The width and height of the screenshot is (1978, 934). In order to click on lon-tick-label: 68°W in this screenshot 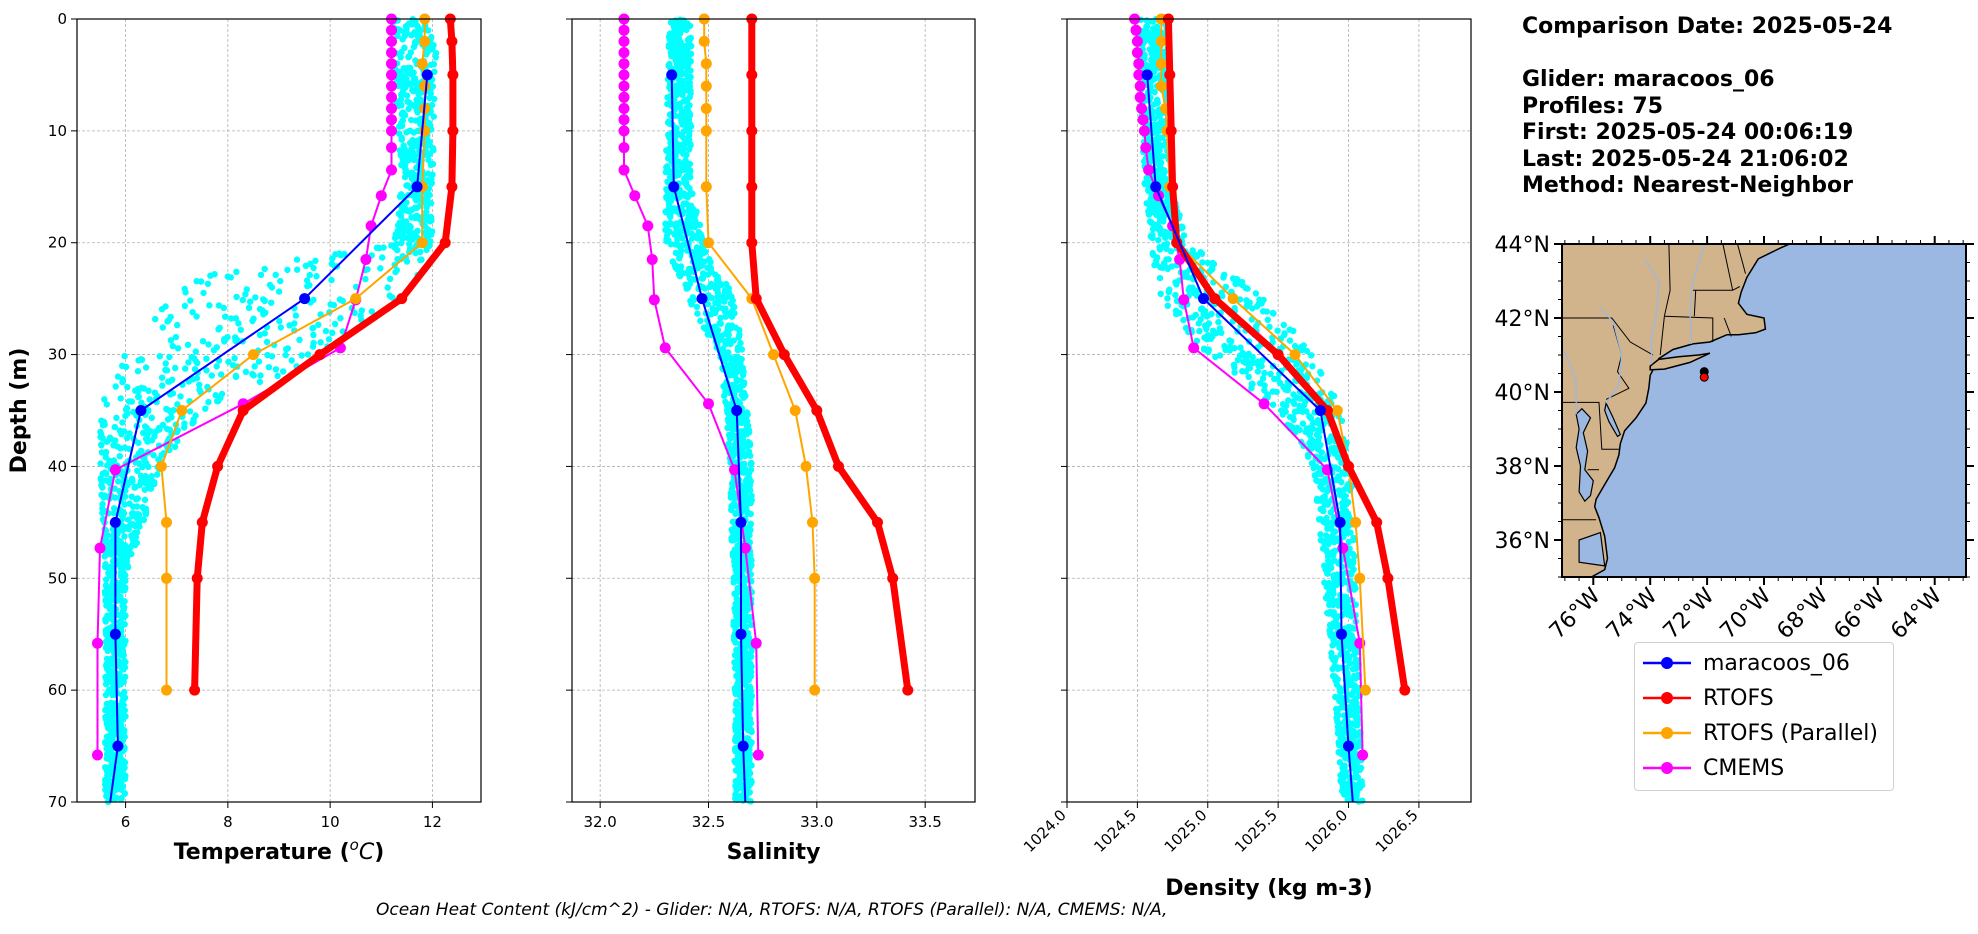, I will do `click(1803, 613)`.